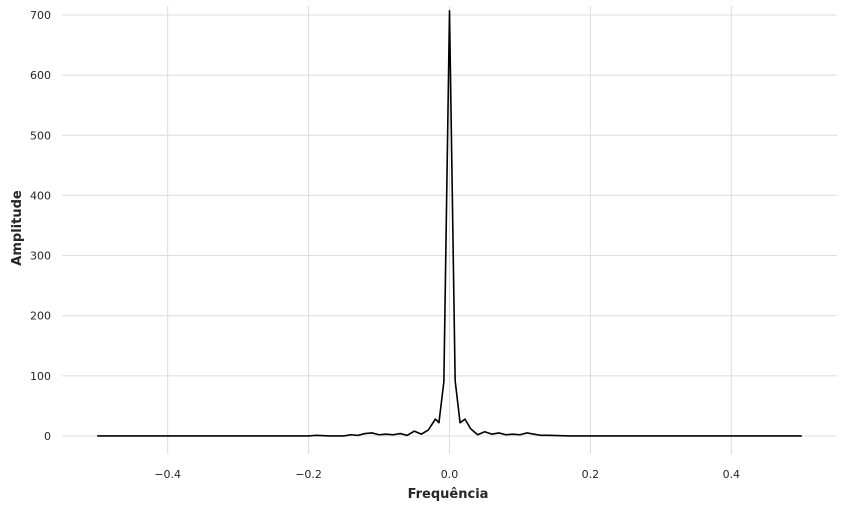  What do you see at coordinates (40, 256) in the screenshot?
I see `y-tick-label: 300` at bounding box center [40, 256].